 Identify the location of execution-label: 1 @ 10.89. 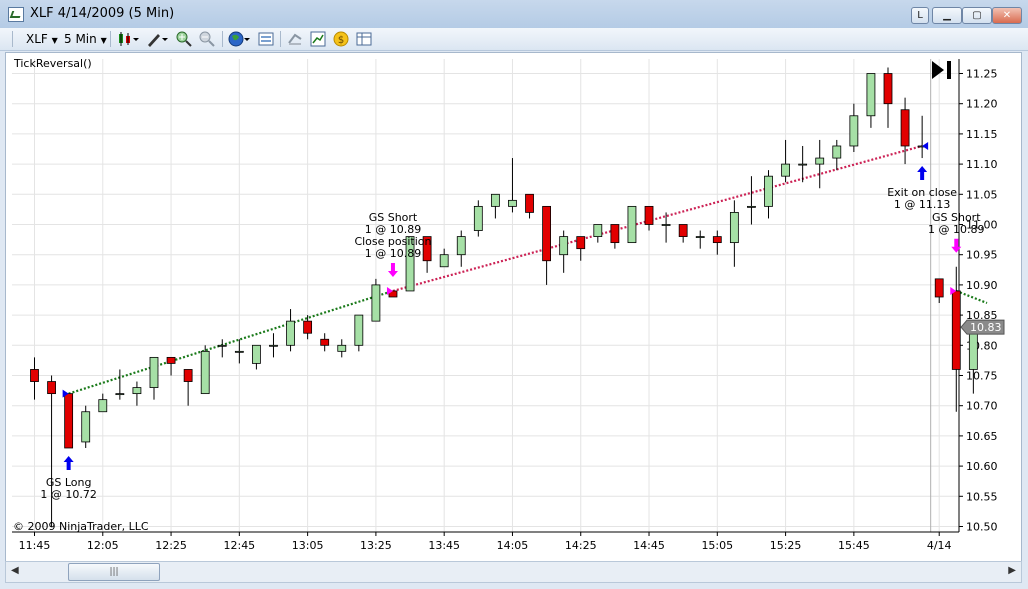
(393, 229).